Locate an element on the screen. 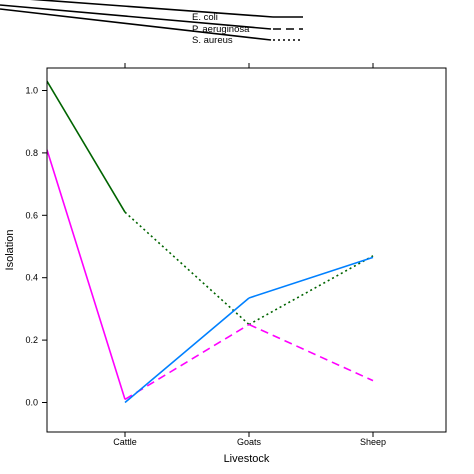 This screenshot has height=474, width=474. y-tick-label: 0.4 is located at coordinates (31, 278).